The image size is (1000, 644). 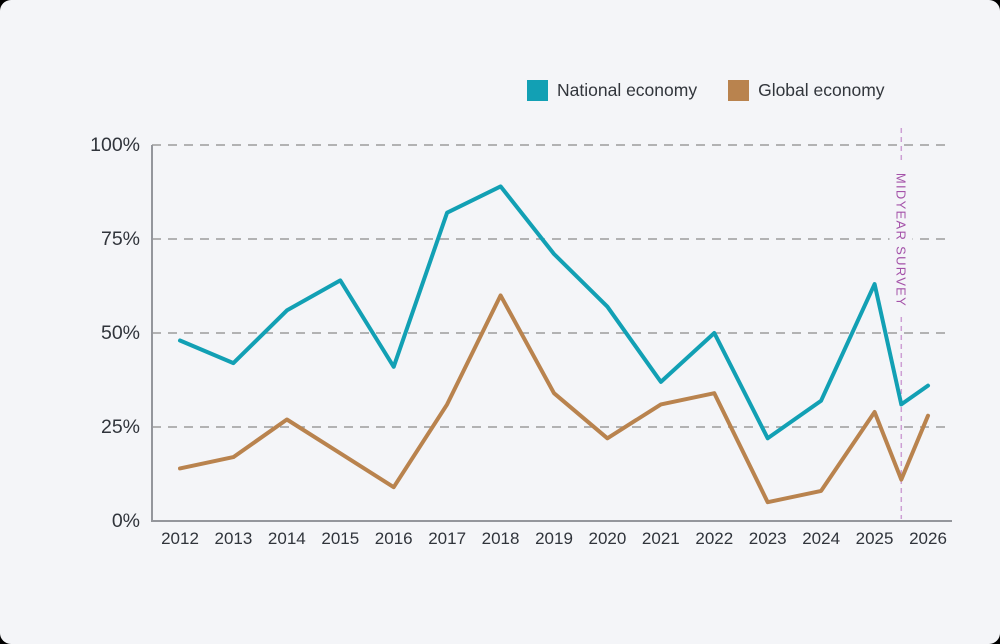 What do you see at coordinates (125, 521) in the screenshot?
I see `y-axis-label: 0%` at bounding box center [125, 521].